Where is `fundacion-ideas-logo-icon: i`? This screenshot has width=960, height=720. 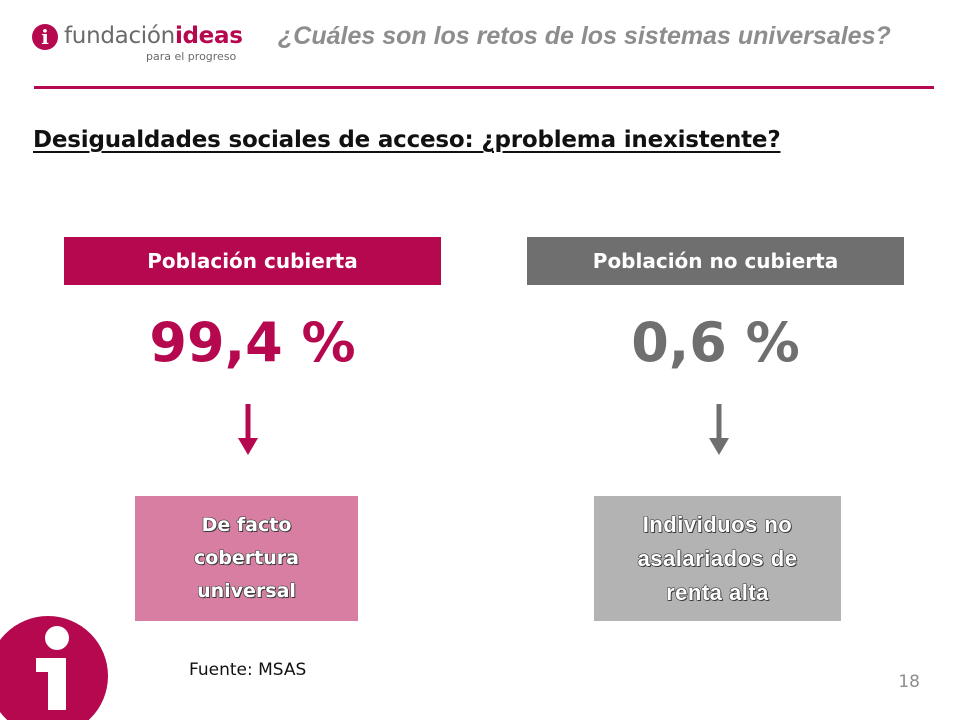 fundacion-ideas-logo-icon: i is located at coordinates (45, 37).